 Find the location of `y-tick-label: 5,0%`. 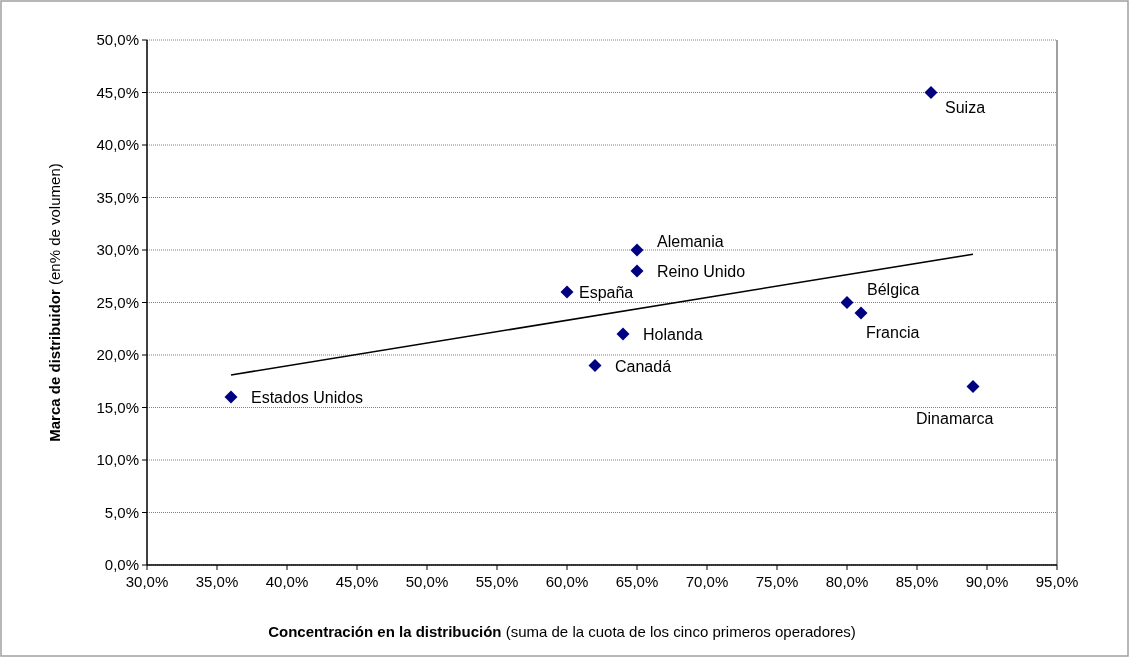

y-tick-label: 5,0% is located at coordinates (121, 512).